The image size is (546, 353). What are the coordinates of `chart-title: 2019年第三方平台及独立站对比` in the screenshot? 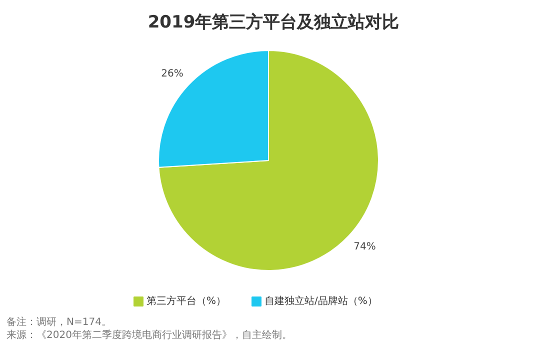 It's located at (274, 22).